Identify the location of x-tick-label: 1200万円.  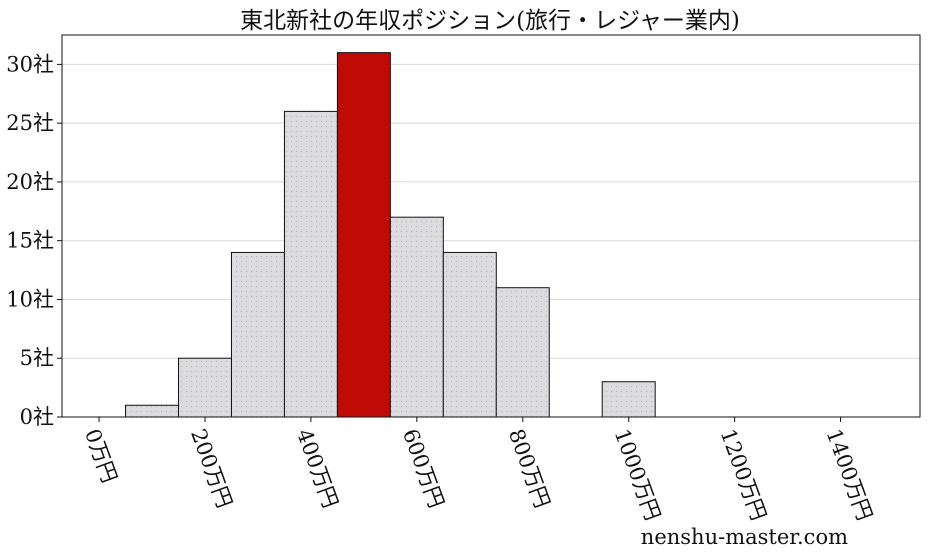
(743, 475).